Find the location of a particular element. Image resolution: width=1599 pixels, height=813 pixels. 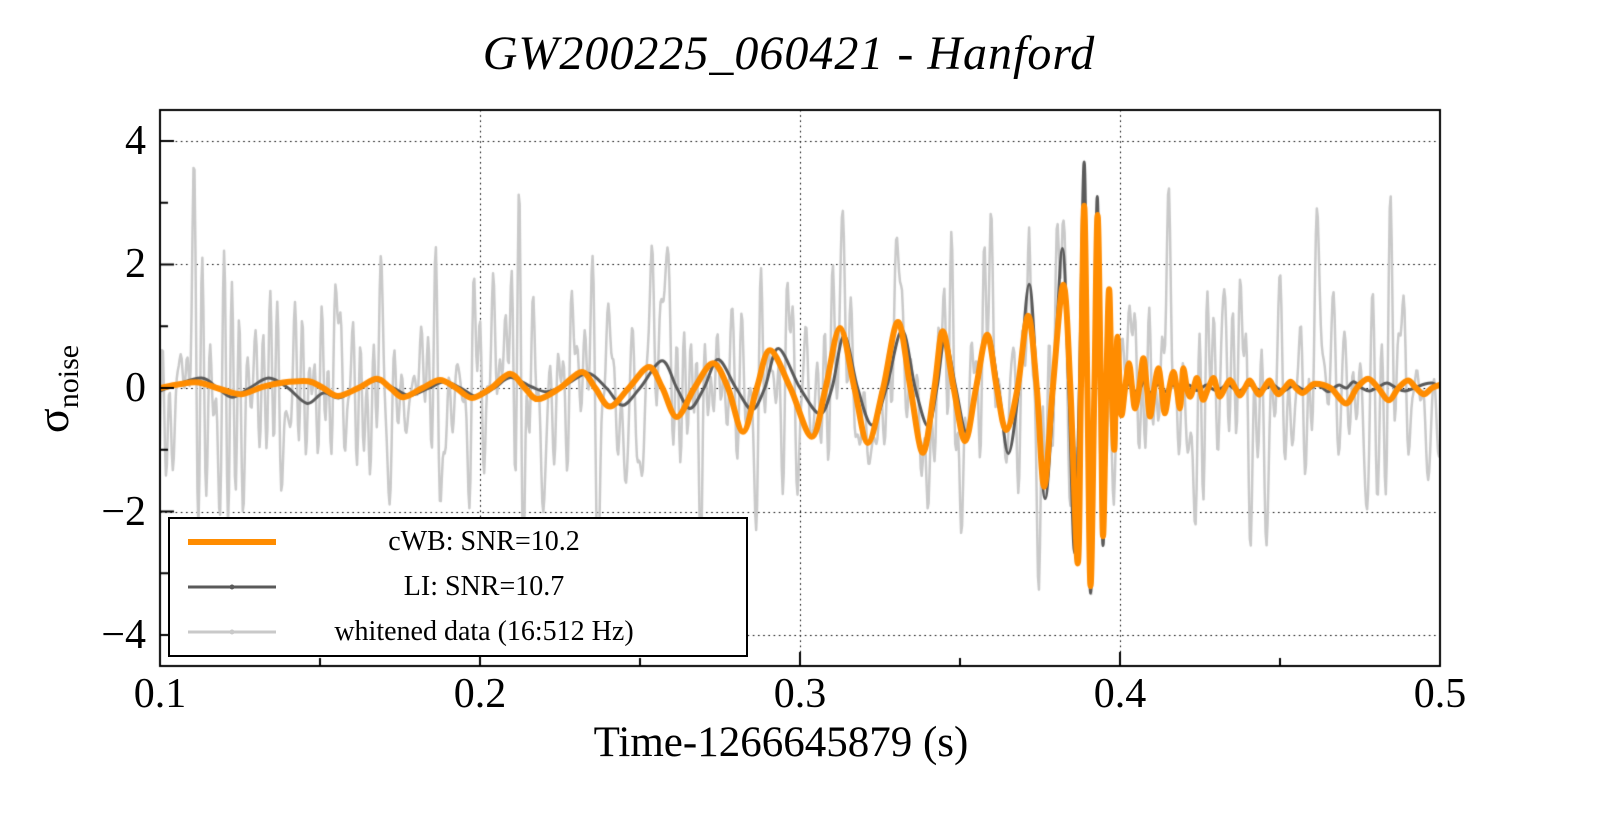

y-tick-label: 0 is located at coordinates (135, 388).